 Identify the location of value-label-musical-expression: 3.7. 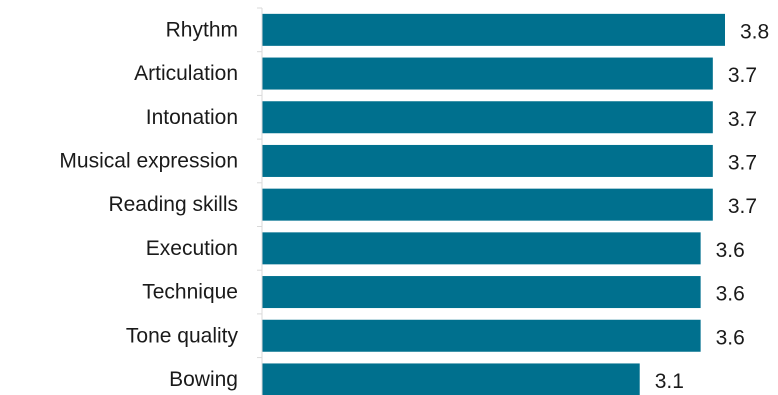
(742, 162).